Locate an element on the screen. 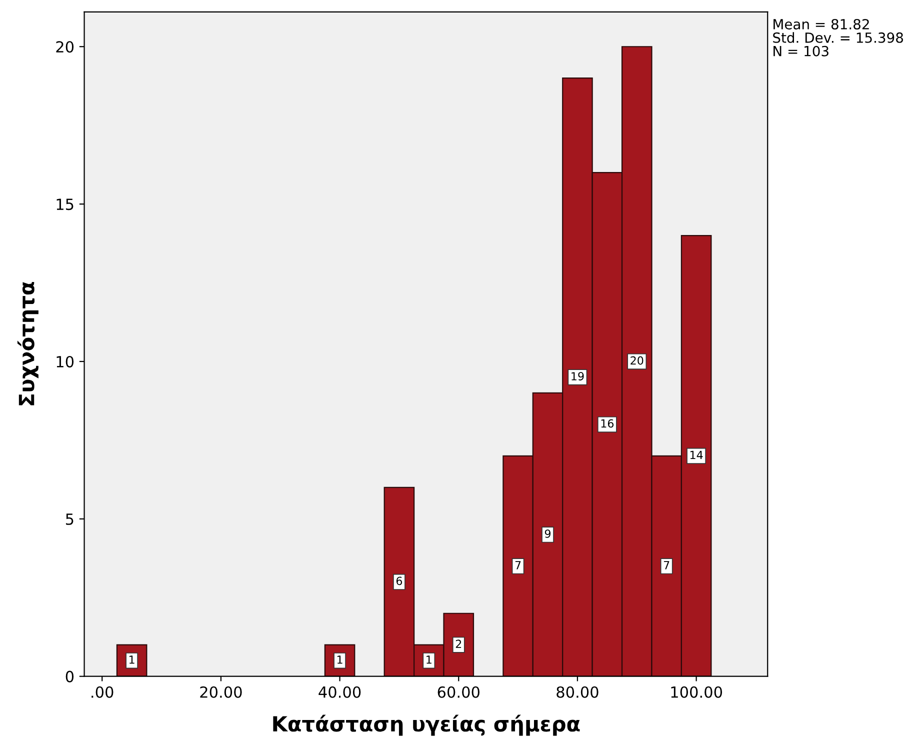 This screenshot has width=916, height=749. data-label: 2 is located at coordinates (459, 644).